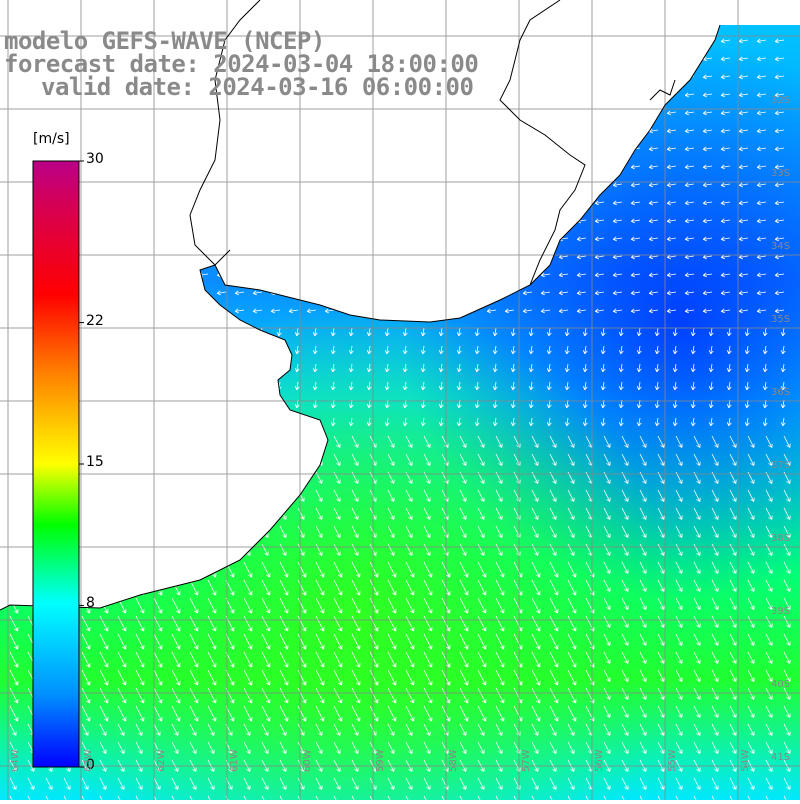  Describe the element at coordinates (95, 159) in the screenshot. I see `colorbar-tick-label: 30` at that location.